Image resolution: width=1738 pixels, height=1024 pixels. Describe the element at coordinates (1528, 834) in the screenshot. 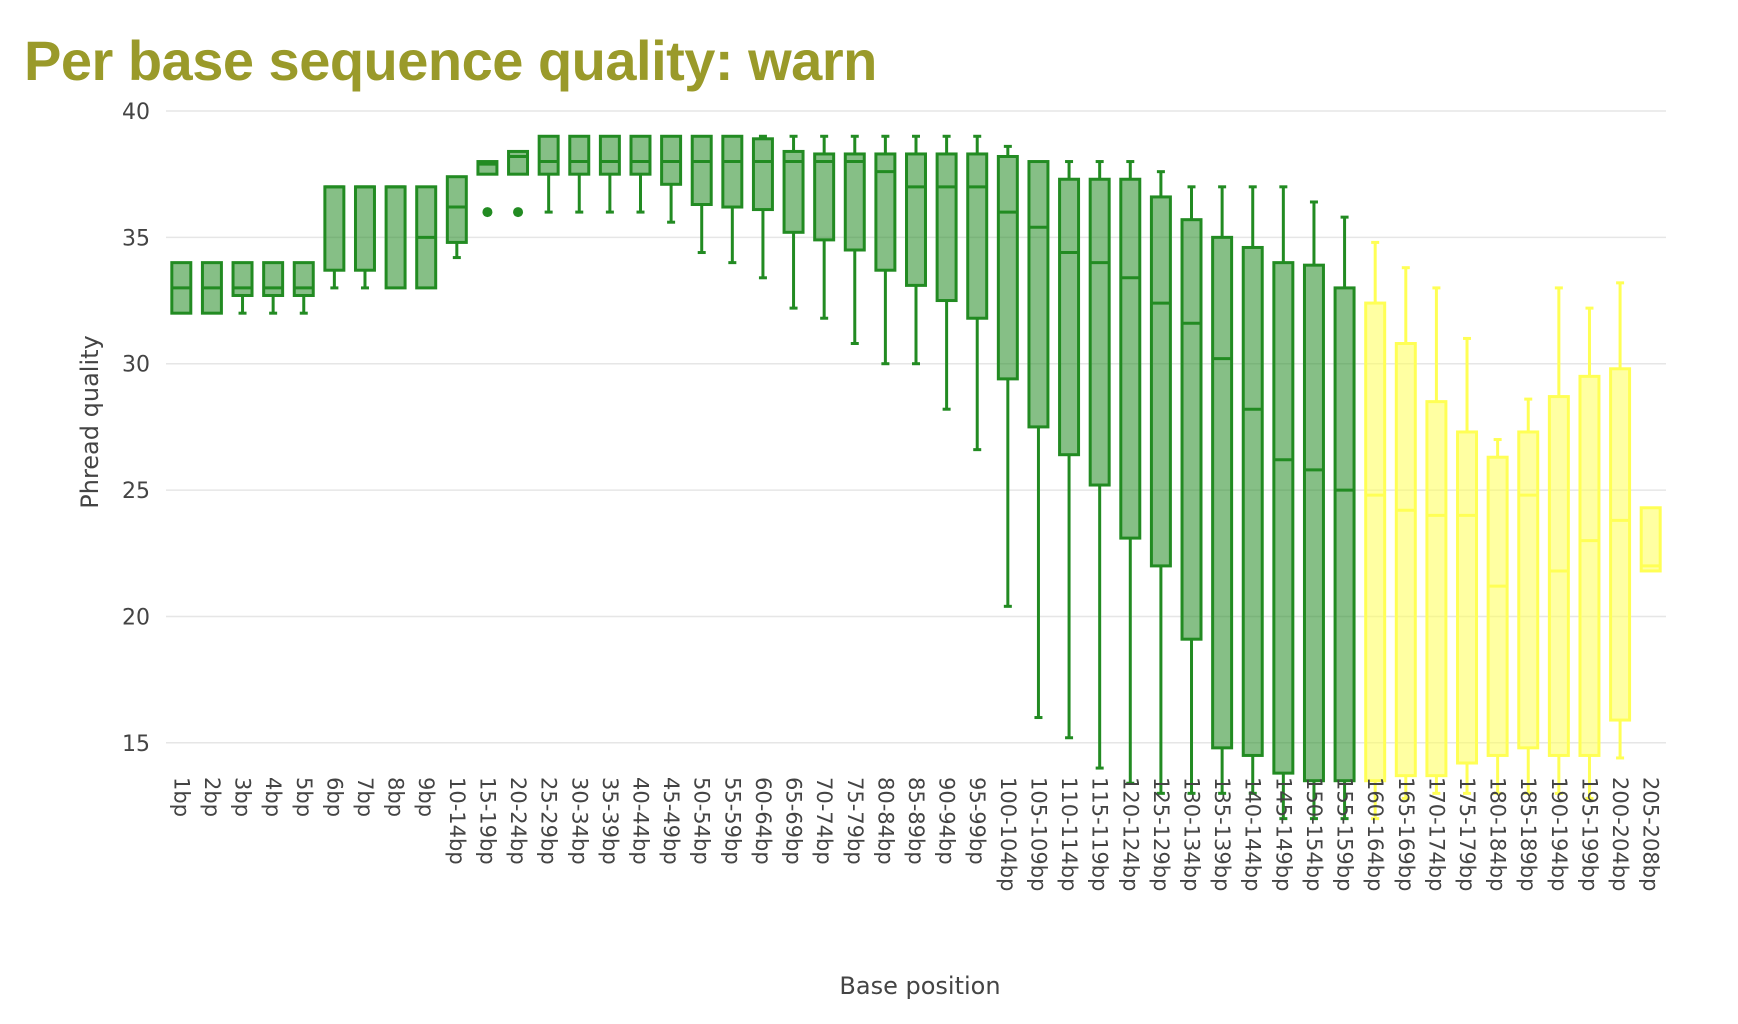

I see `x-tick-label: 185-189bp` at that location.